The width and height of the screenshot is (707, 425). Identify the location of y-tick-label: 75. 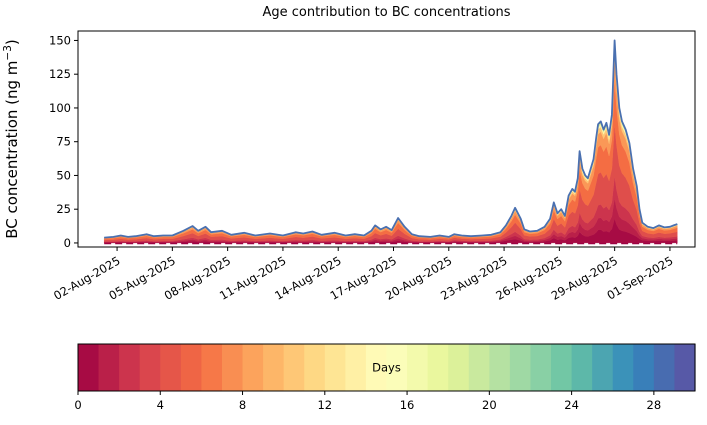
(63, 142).